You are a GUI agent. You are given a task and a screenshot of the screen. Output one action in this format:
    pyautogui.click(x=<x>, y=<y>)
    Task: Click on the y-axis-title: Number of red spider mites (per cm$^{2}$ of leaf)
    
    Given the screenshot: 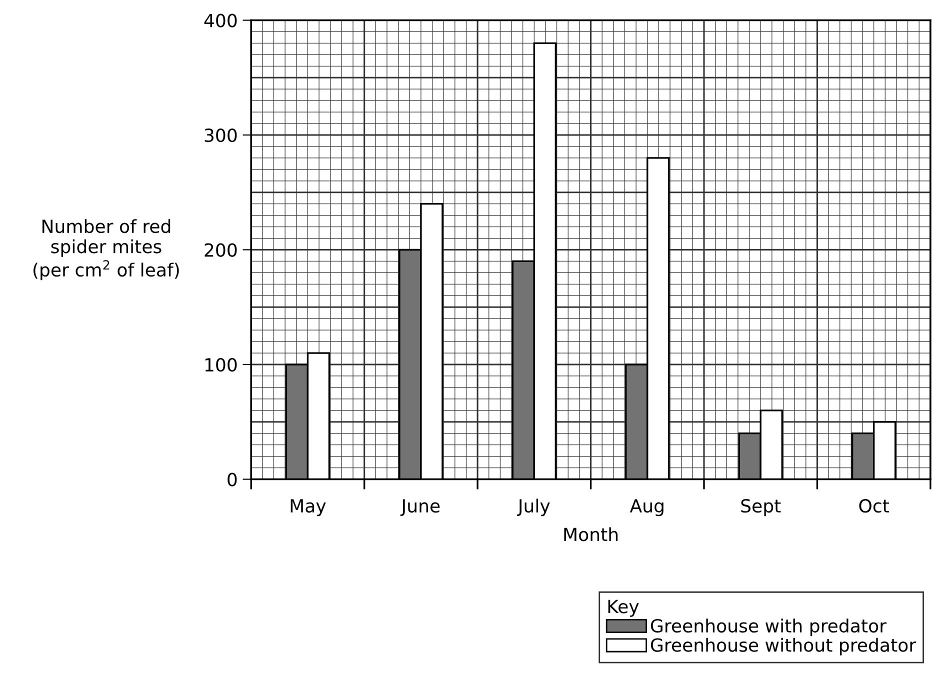 What is the action you would take?
    pyautogui.click(x=106, y=249)
    